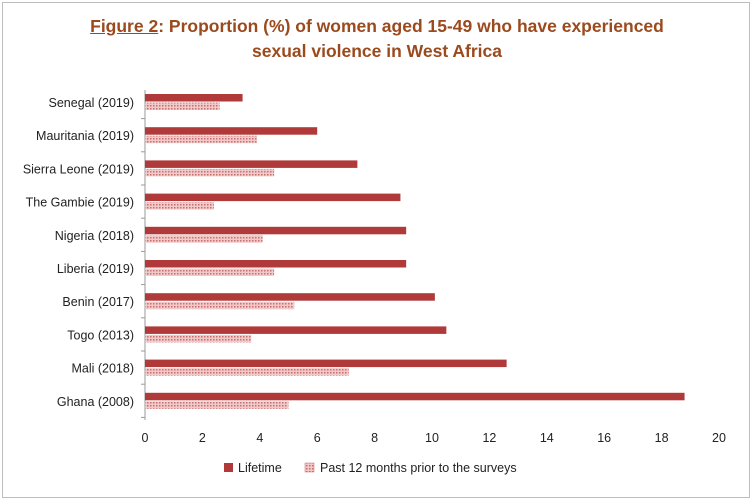 This screenshot has width=754, height=502. What do you see at coordinates (98, 302) in the screenshot?
I see `category-label: Benin (2017)` at bounding box center [98, 302].